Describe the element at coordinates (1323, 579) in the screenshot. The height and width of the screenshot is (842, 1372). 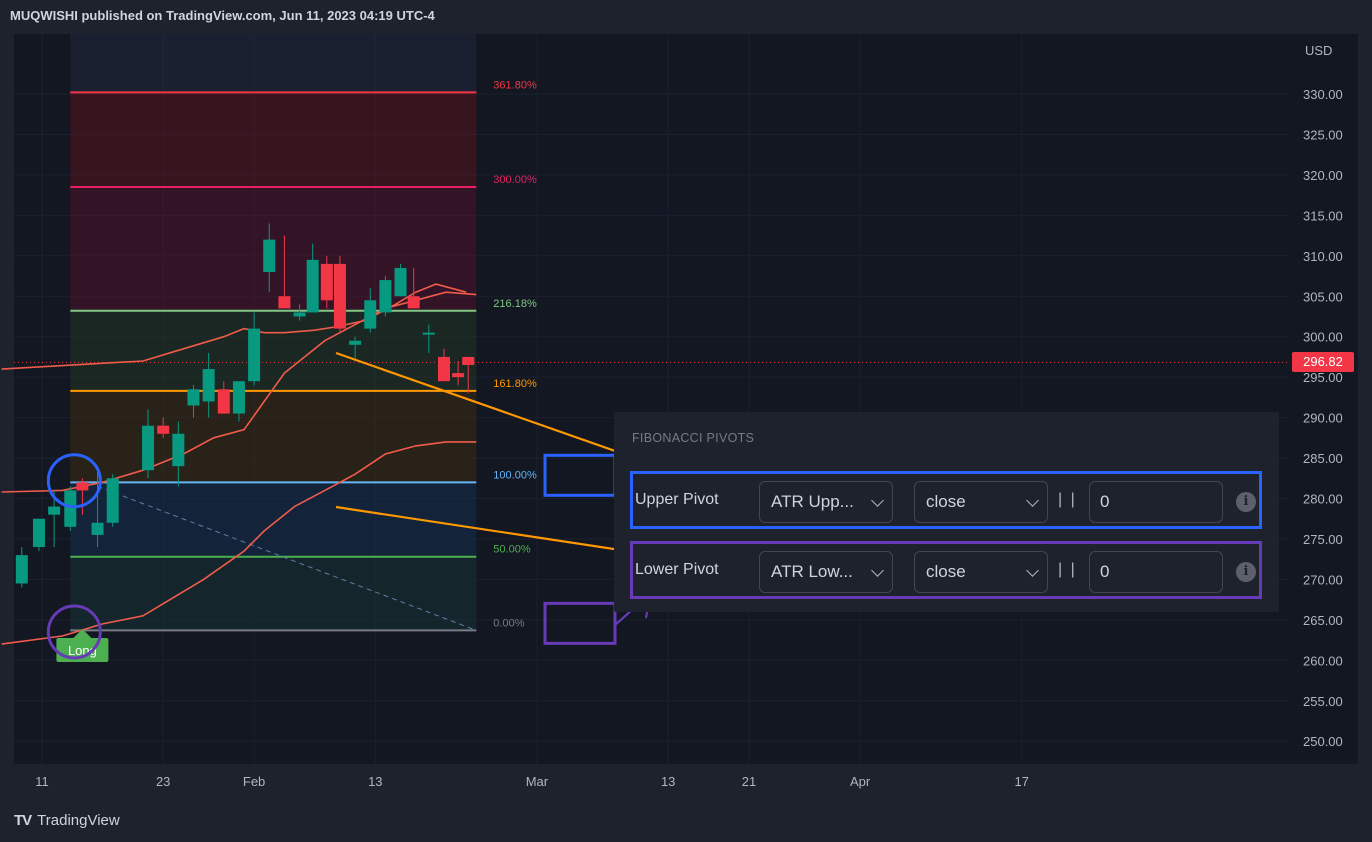
I see `y-tick-label: 270.00` at that location.